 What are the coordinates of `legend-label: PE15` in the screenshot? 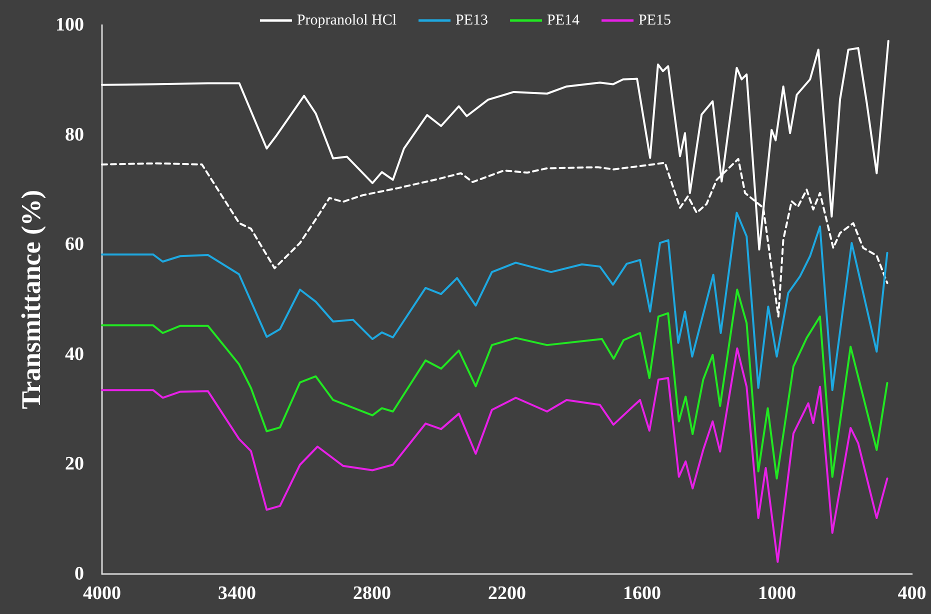 It's located at (655, 20).